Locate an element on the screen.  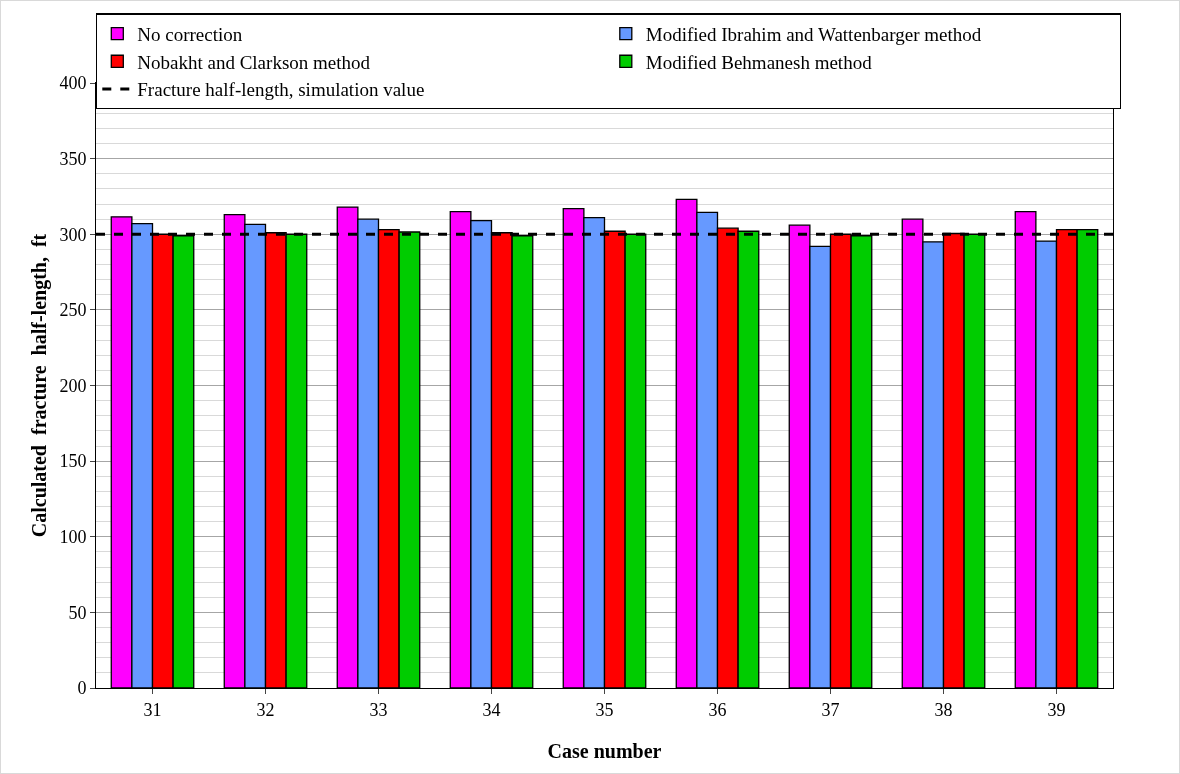
legend-label: Fracture half-length, simulation value is located at coordinates (281, 90).